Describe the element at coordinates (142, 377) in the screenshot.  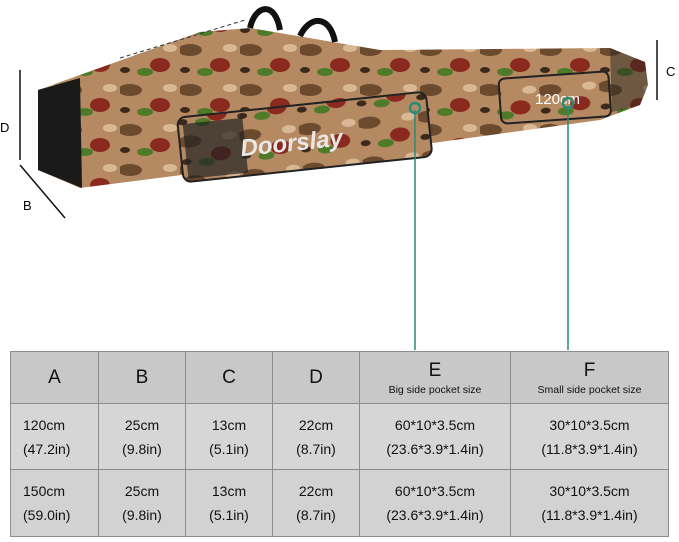
I see `header-b: B` at that location.